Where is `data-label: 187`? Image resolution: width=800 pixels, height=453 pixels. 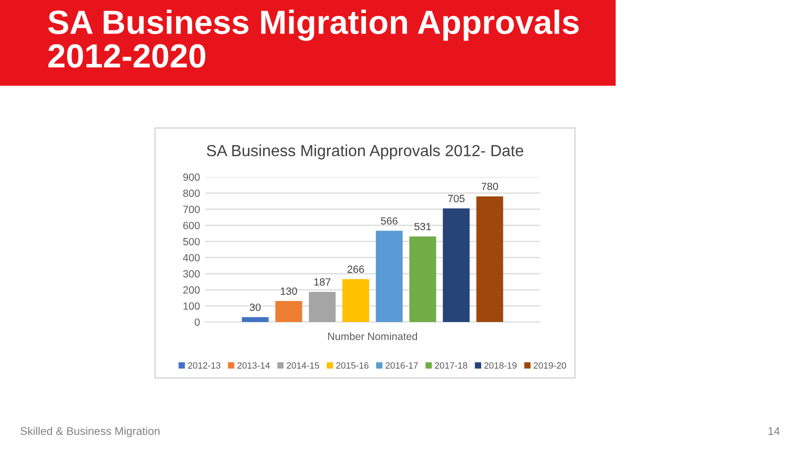
data-label: 187 is located at coordinates (322, 282).